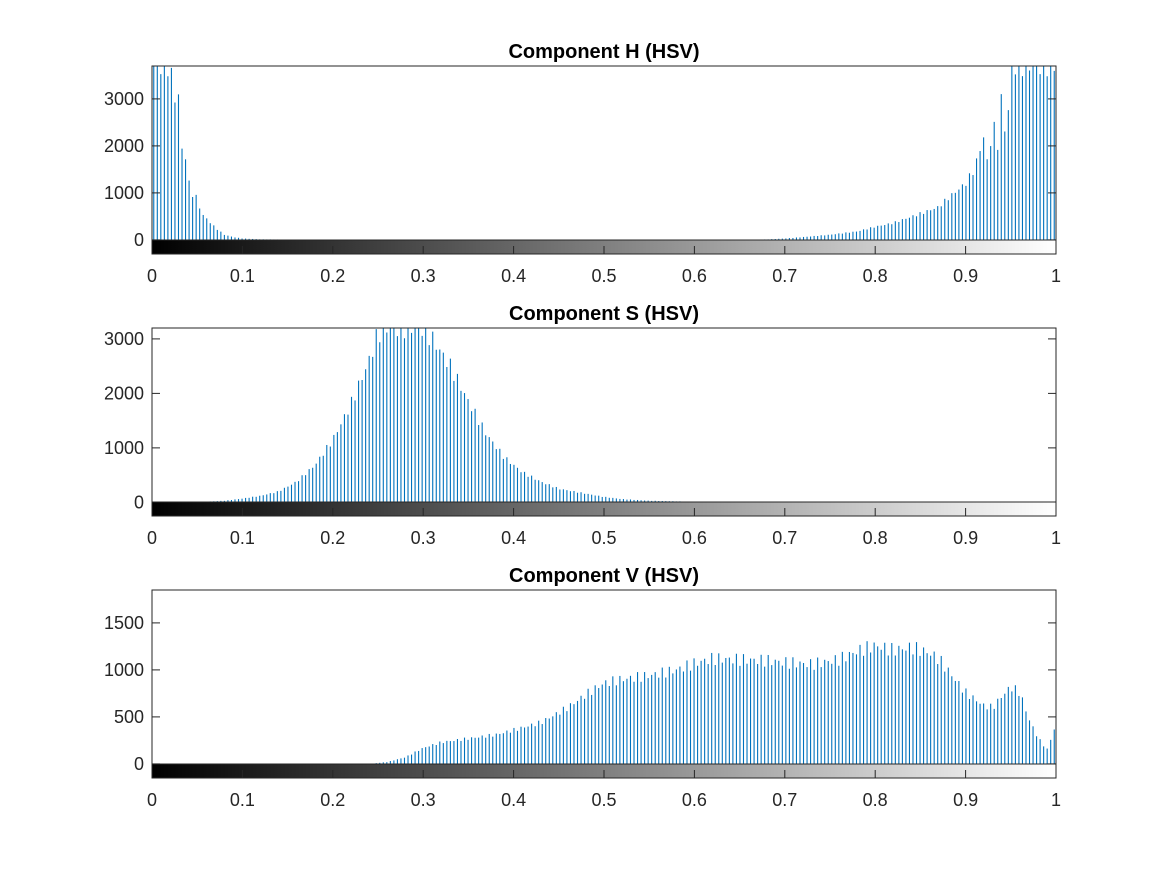 The height and width of the screenshot is (875, 1167). Describe the element at coordinates (694, 276) in the screenshot. I see `panel-h-xtick-label: 0.6` at that location.